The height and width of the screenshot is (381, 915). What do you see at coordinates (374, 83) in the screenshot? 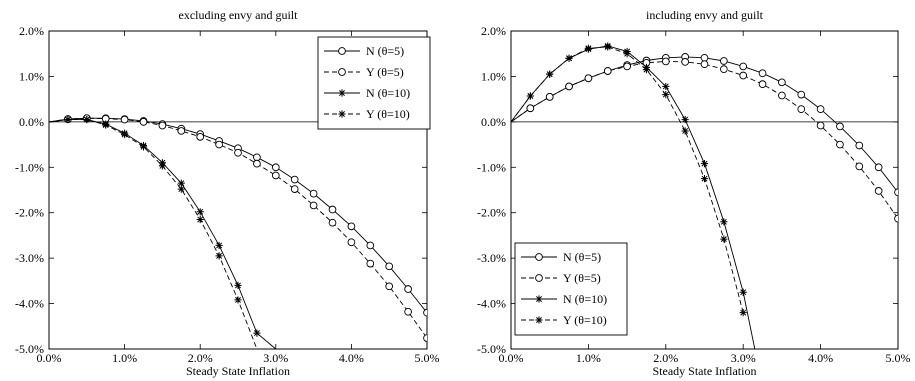
I see `legend: N (θ=5) Y (θ=5) N (θ=10) Y (θ=10)` at bounding box center [374, 83].